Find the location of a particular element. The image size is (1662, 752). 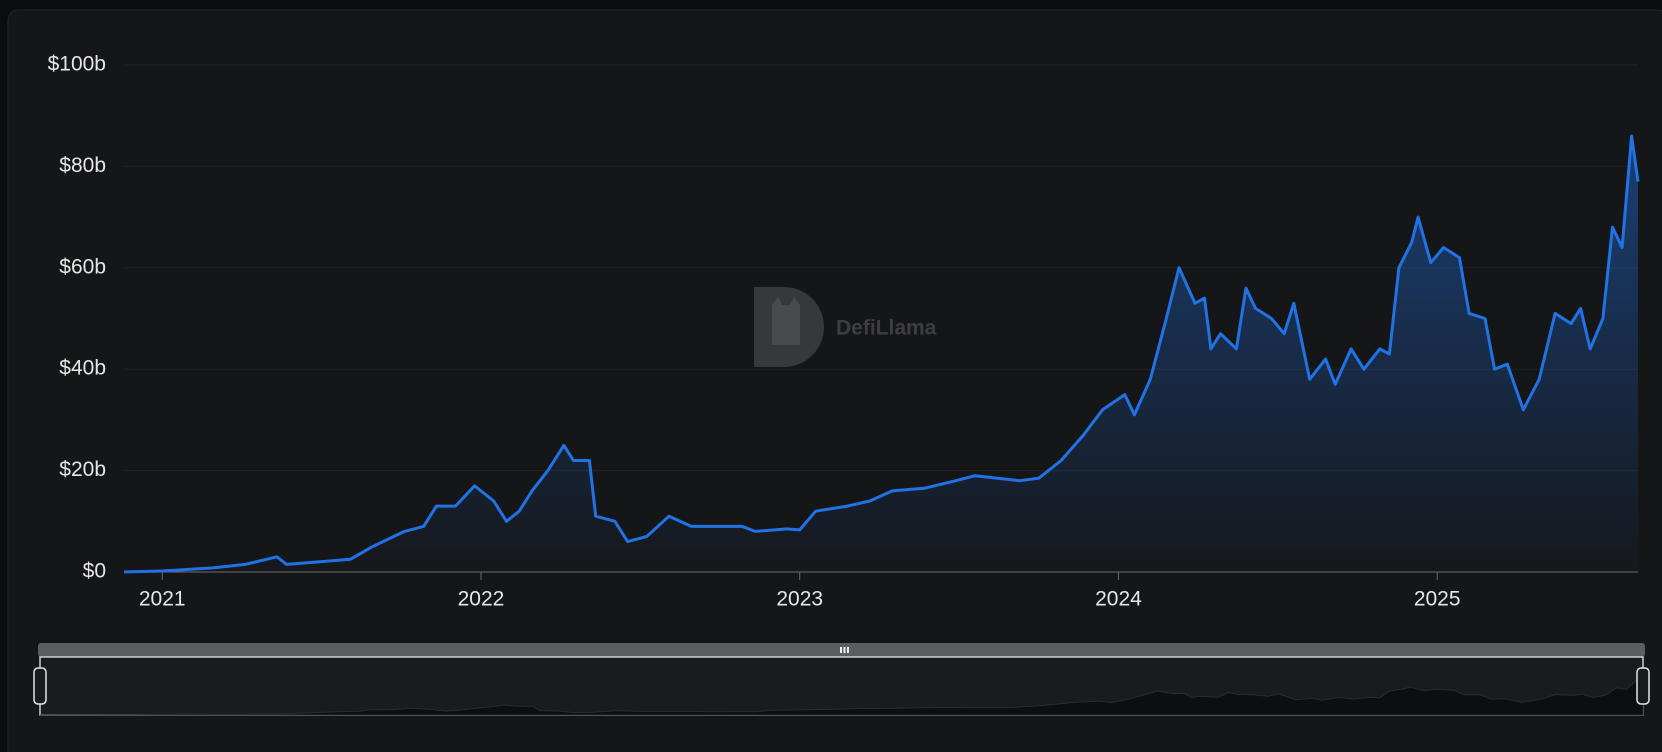

watermark-logo is located at coordinates (789, 327).